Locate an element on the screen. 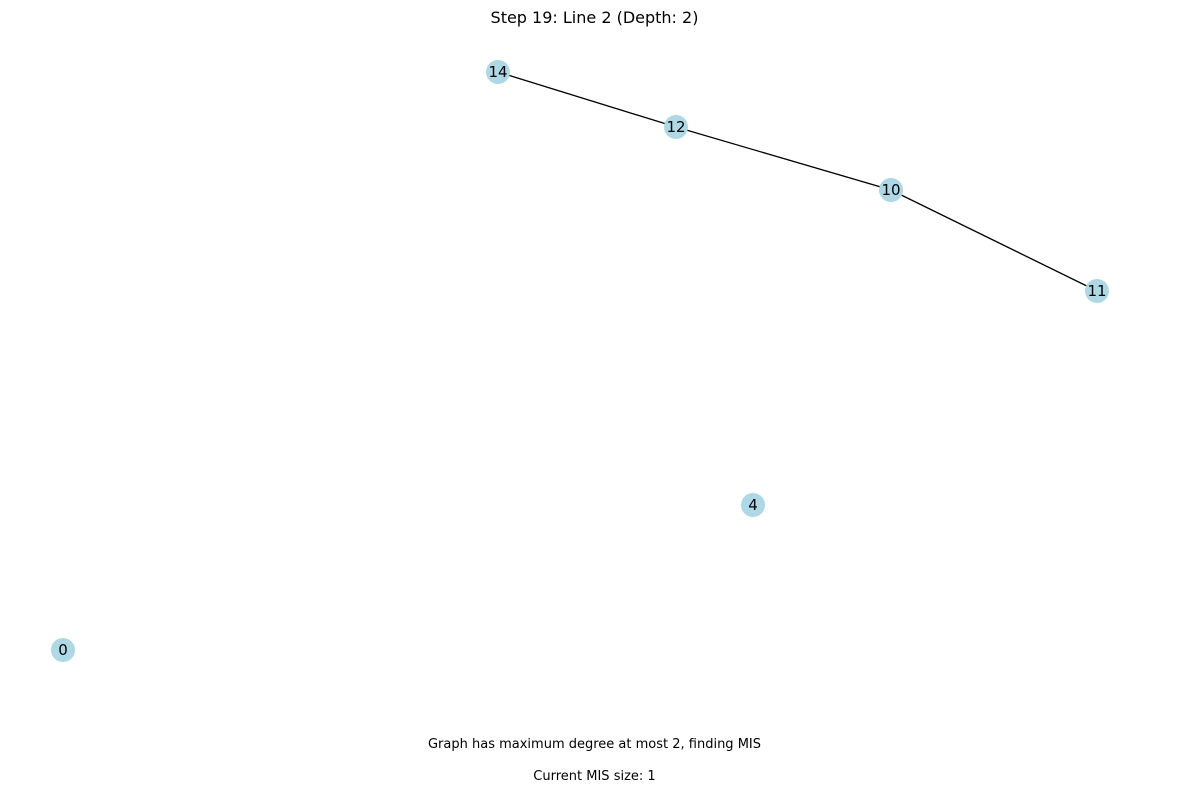  mis-size-caption: Current MIS size: 1 is located at coordinates (594, 776).